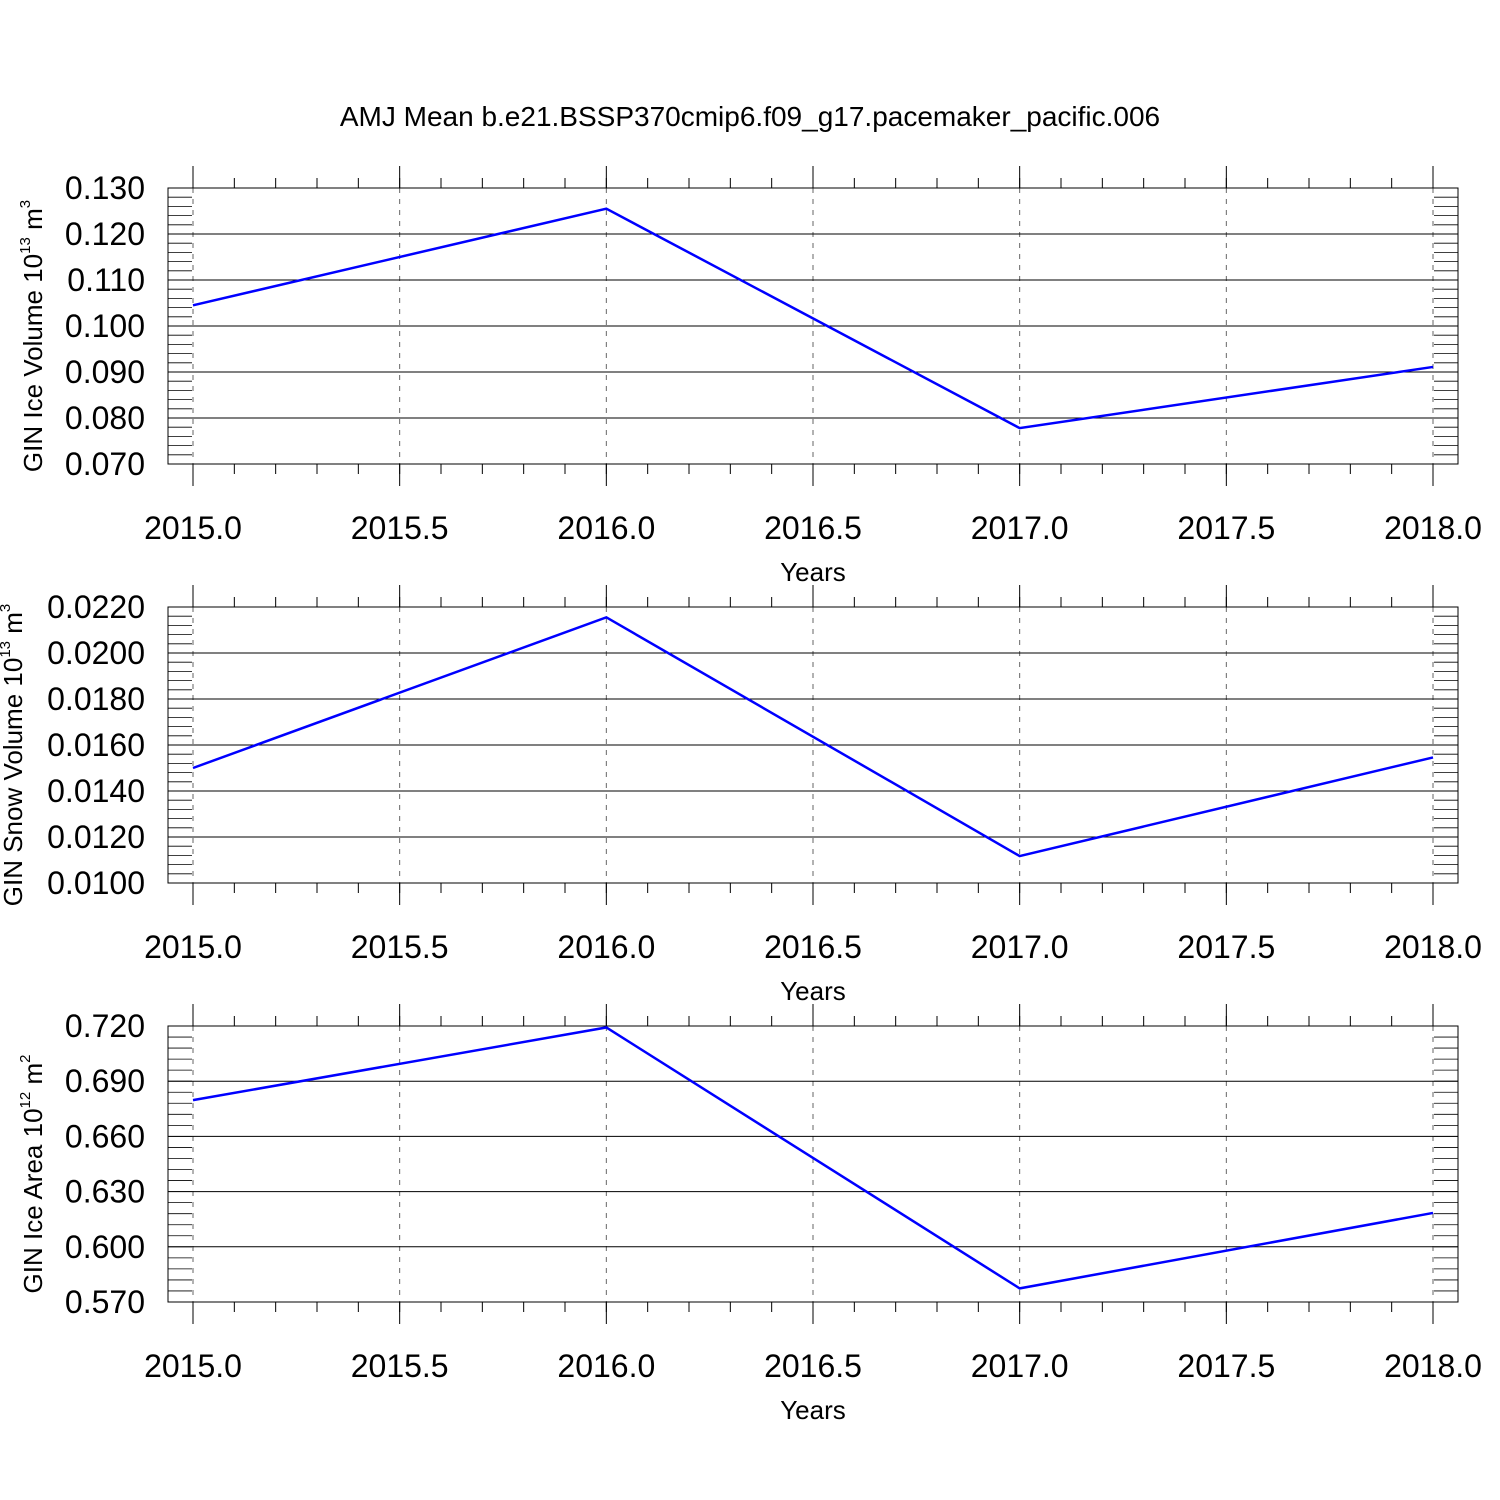  Describe the element at coordinates (105, 1302) in the screenshot. I see `y-tick-label: 0.570` at that location.